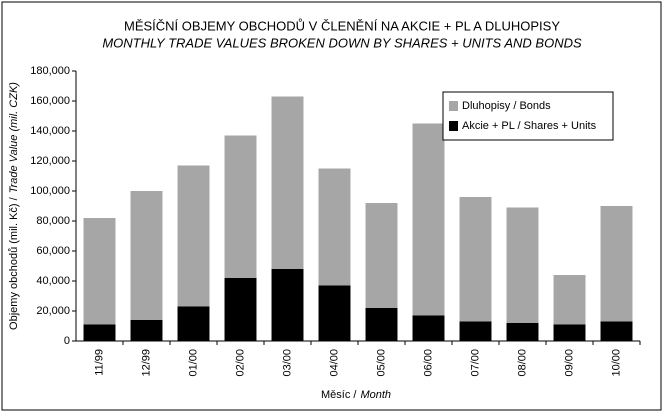 The height and width of the screenshot is (412, 663). I want to click on x-tick-label: 07/00, so click(475, 363).